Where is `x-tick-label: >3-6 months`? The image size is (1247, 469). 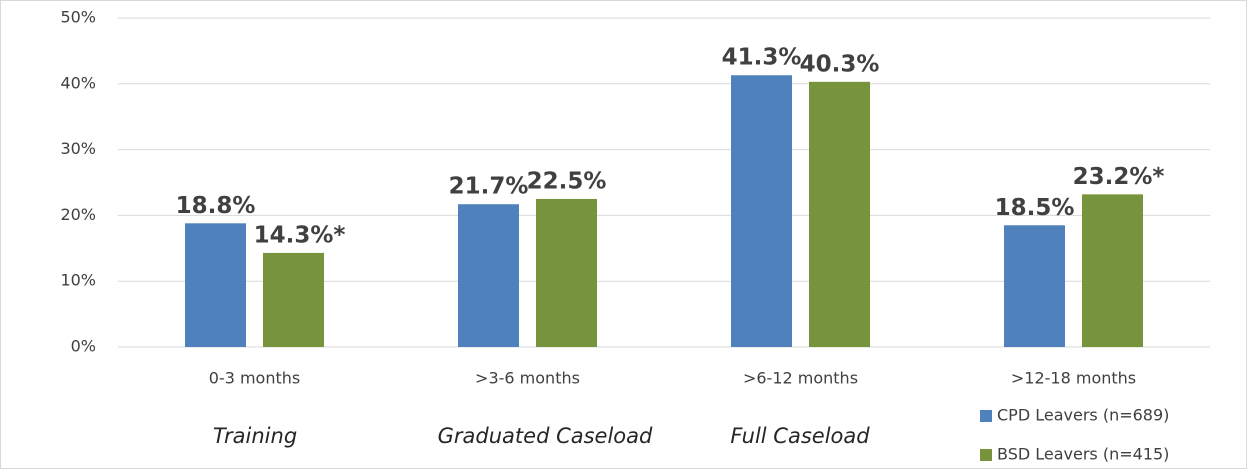 x-tick-label: >3-6 months is located at coordinates (527, 378).